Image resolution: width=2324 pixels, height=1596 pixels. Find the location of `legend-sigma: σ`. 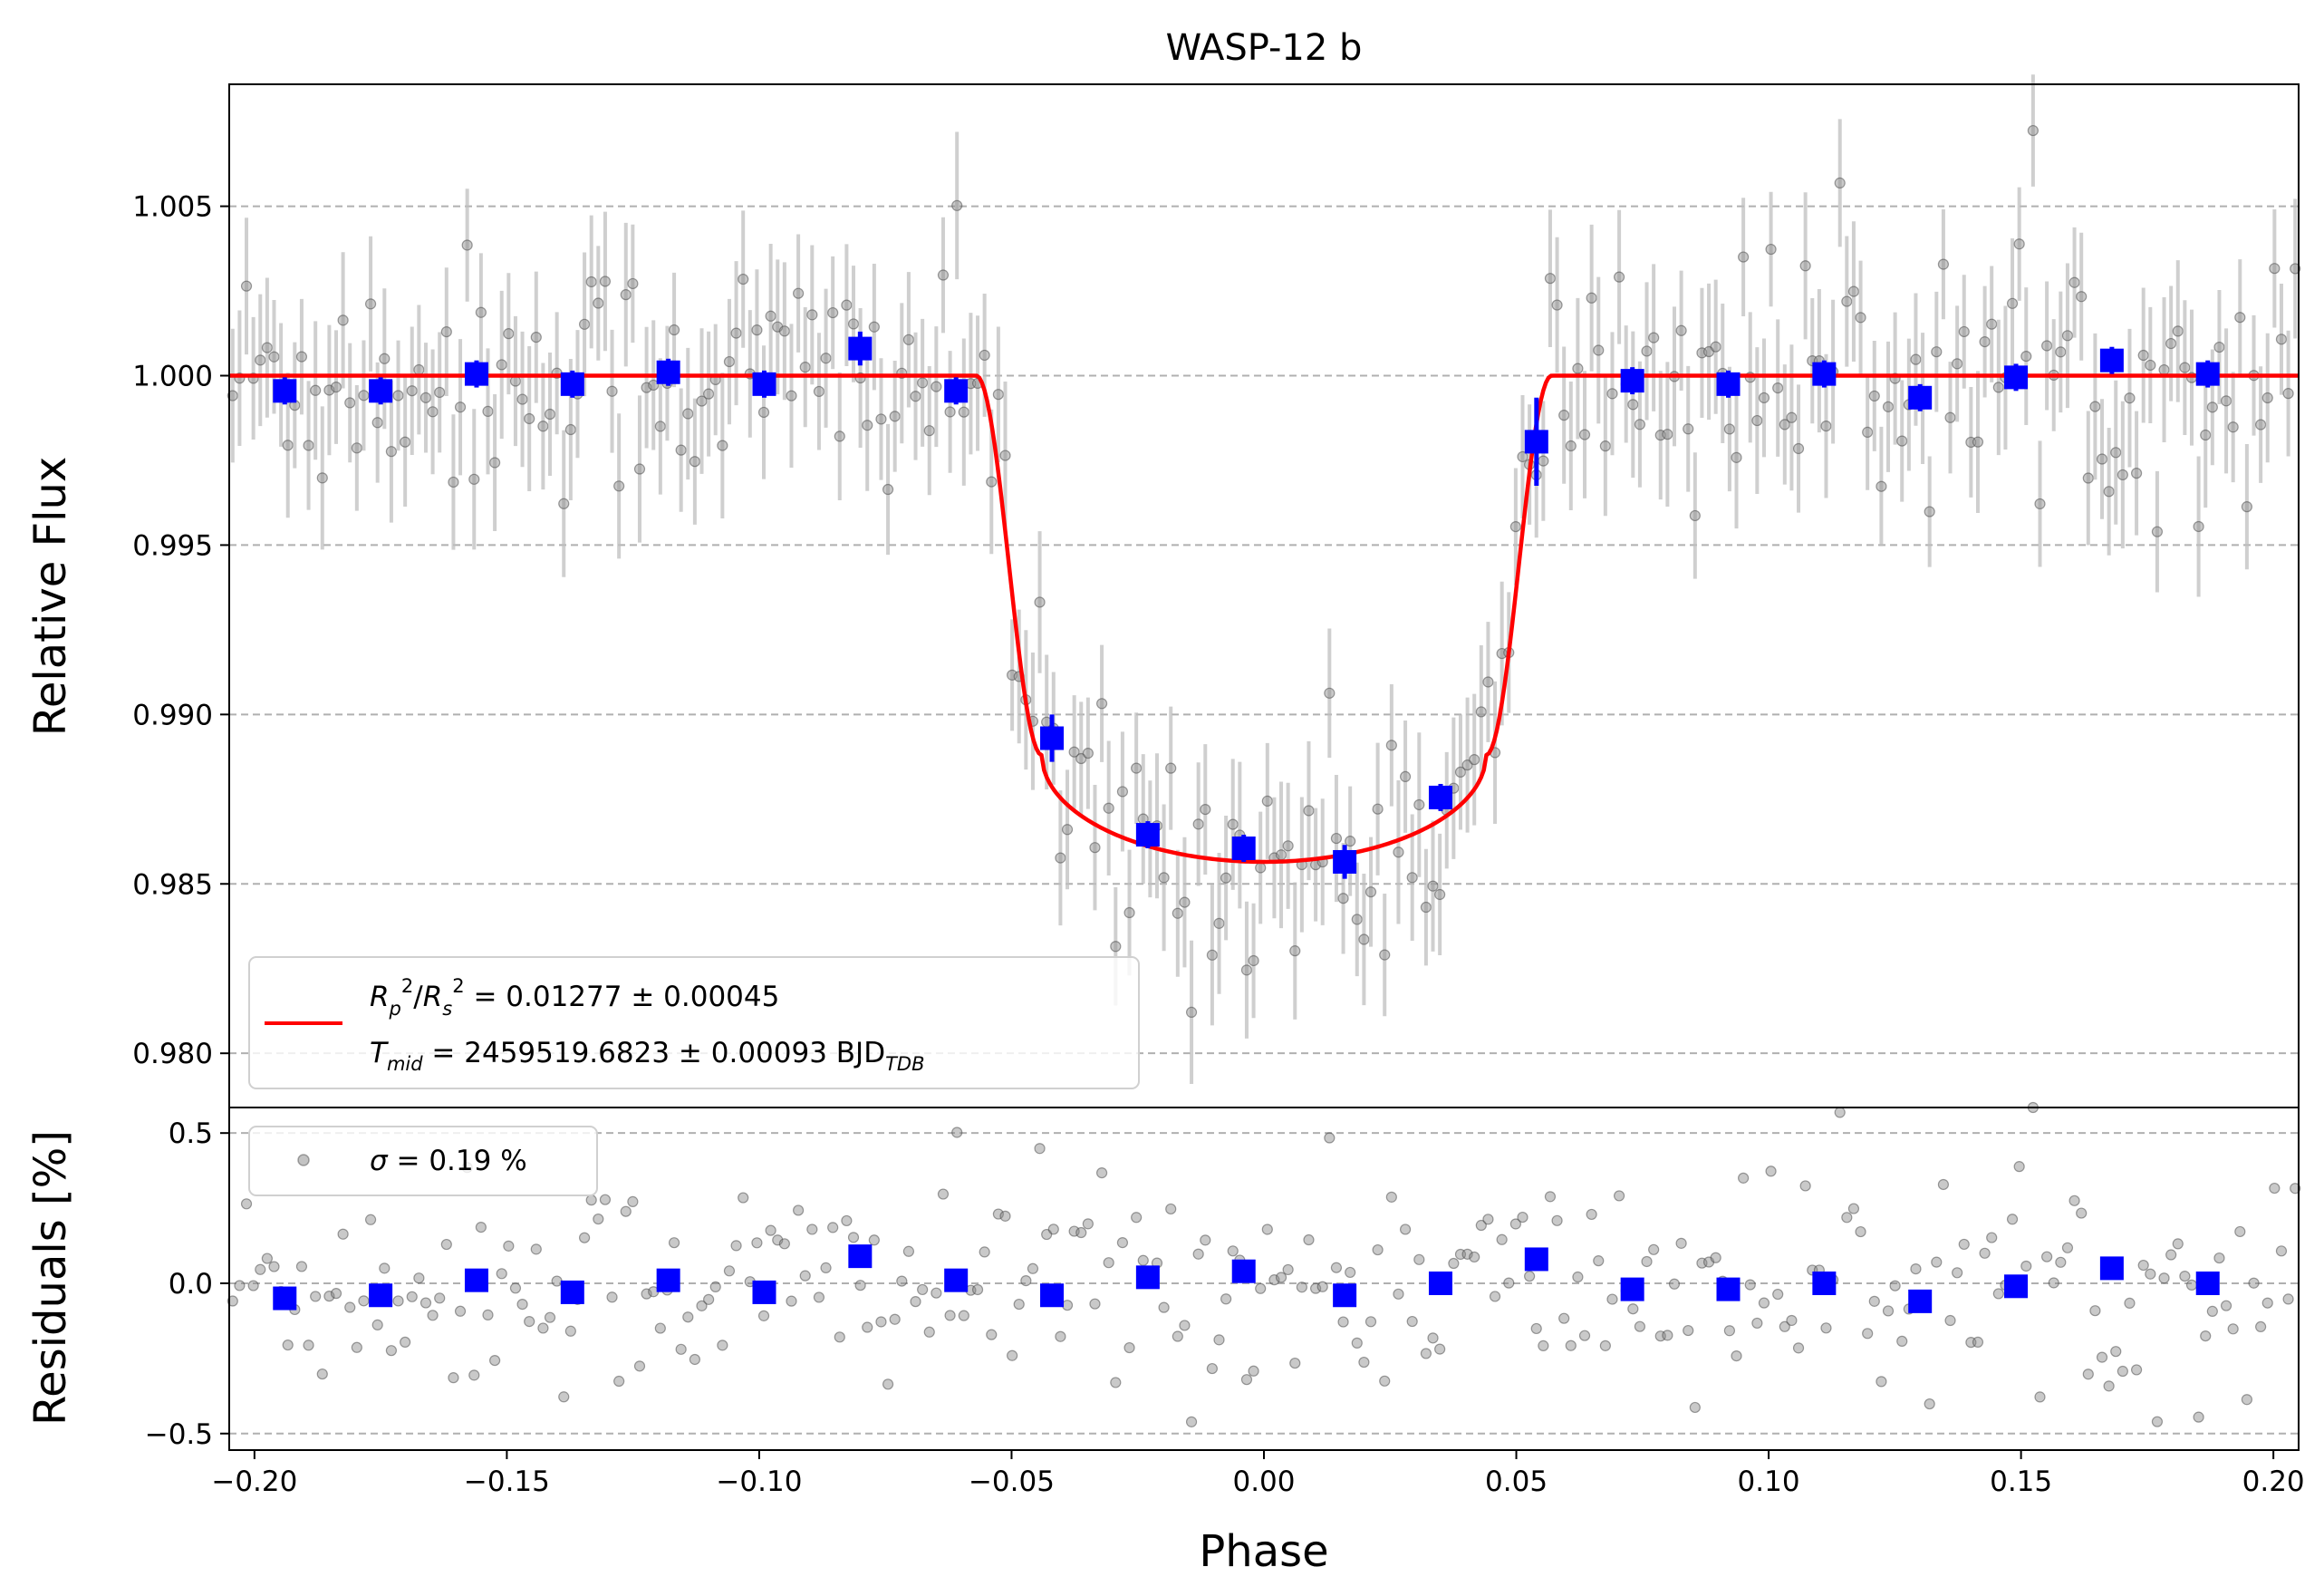

legend-sigma: σ is located at coordinates (379, 1161).